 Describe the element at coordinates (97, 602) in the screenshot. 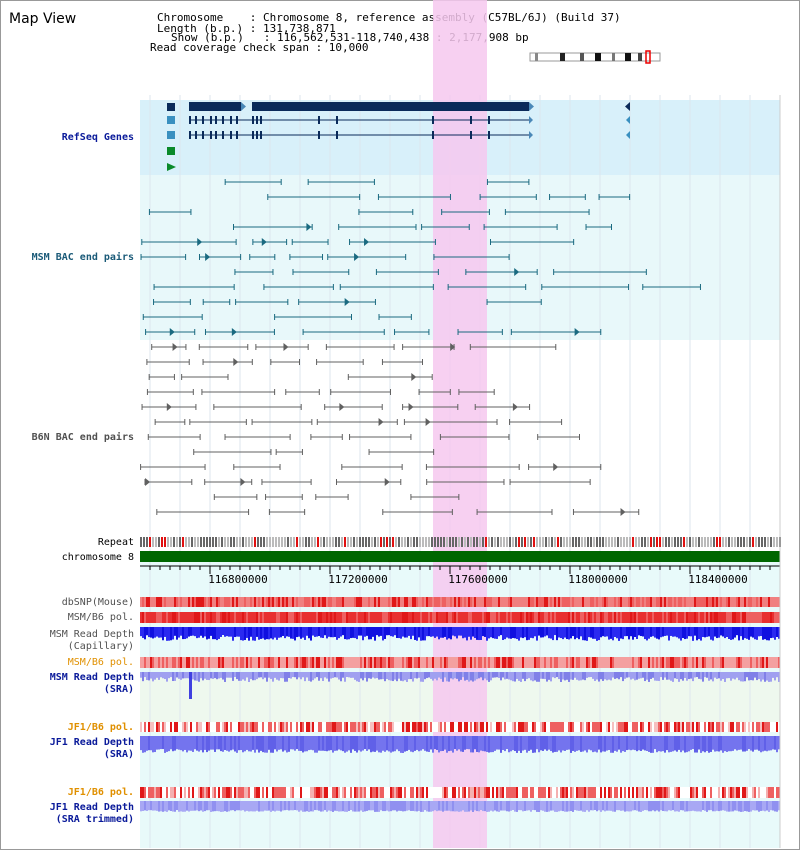

I see `dbsnp-label: dbSNP(Mouse)` at that location.